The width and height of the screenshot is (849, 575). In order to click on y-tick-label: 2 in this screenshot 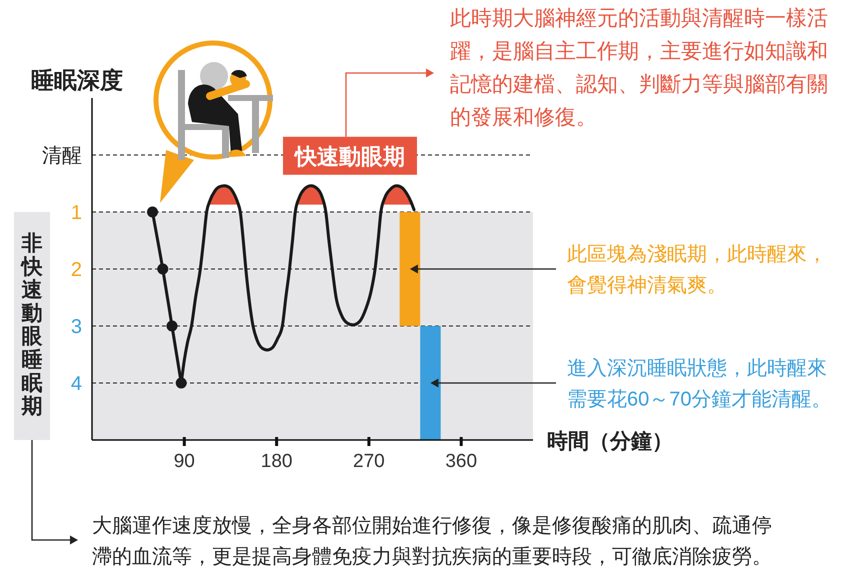, I will do `click(76, 270)`.